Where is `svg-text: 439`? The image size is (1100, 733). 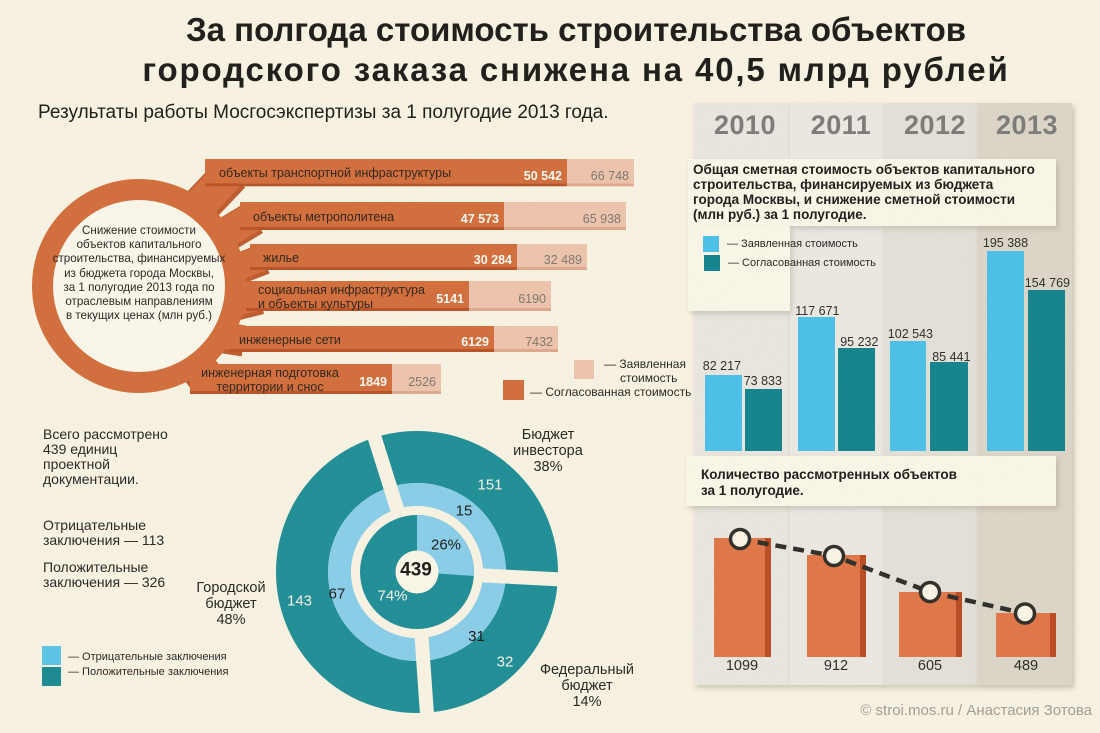 svg-text: 439 is located at coordinates (416, 570).